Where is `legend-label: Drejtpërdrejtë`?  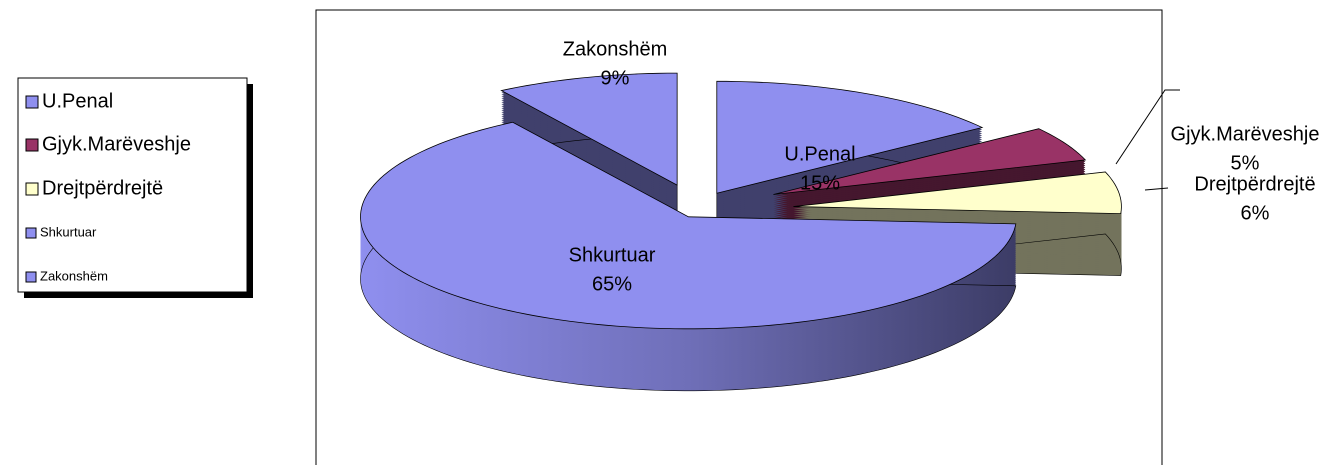 legend-label: Drejtpërdrejtë is located at coordinates (102, 188).